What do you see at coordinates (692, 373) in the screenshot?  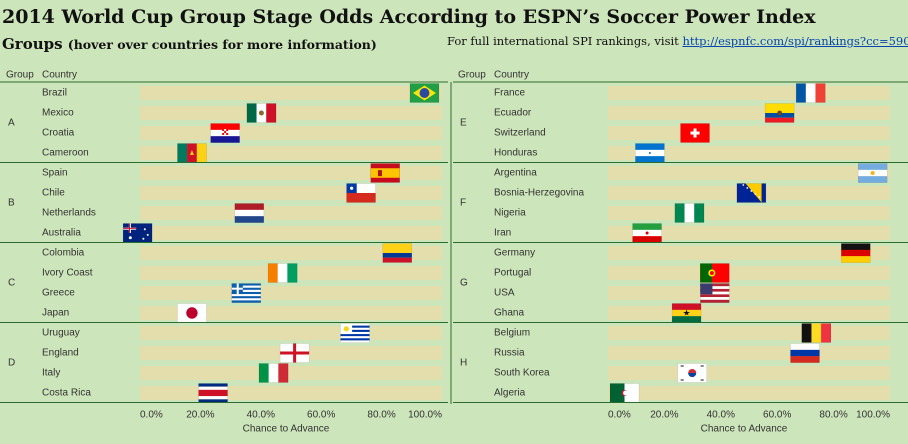 I see `south-korea-bar-marker` at bounding box center [692, 373].